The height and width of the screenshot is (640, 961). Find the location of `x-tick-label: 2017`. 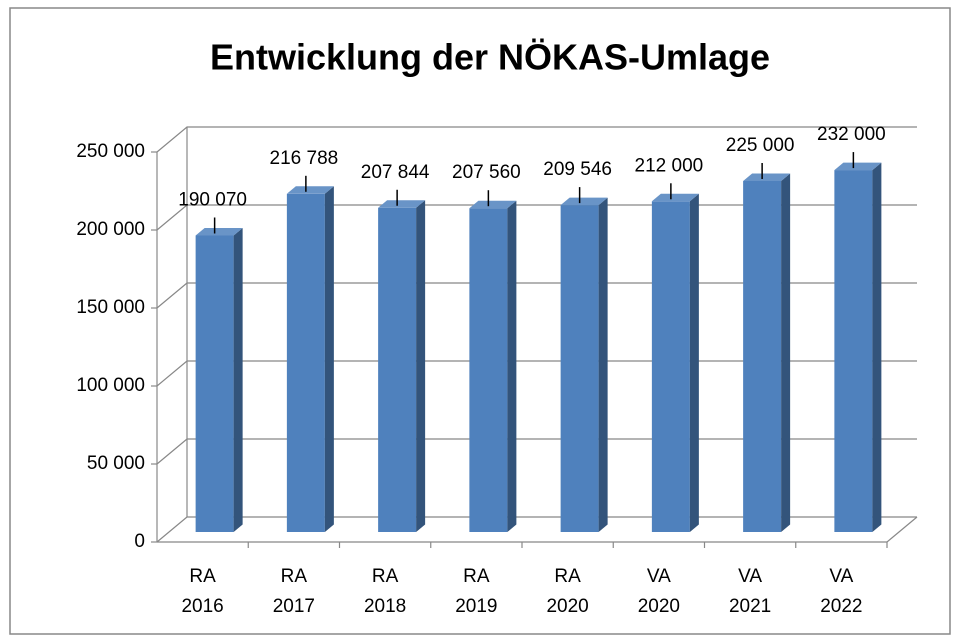

x-tick-label: 2017 is located at coordinates (294, 606).